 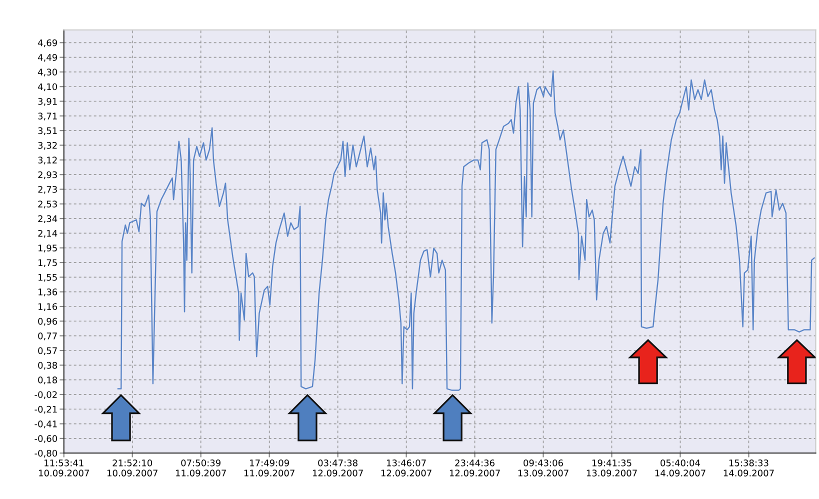 I want to click on x-tick-label: 07:50:39 11.09.2007, so click(x=201, y=468).